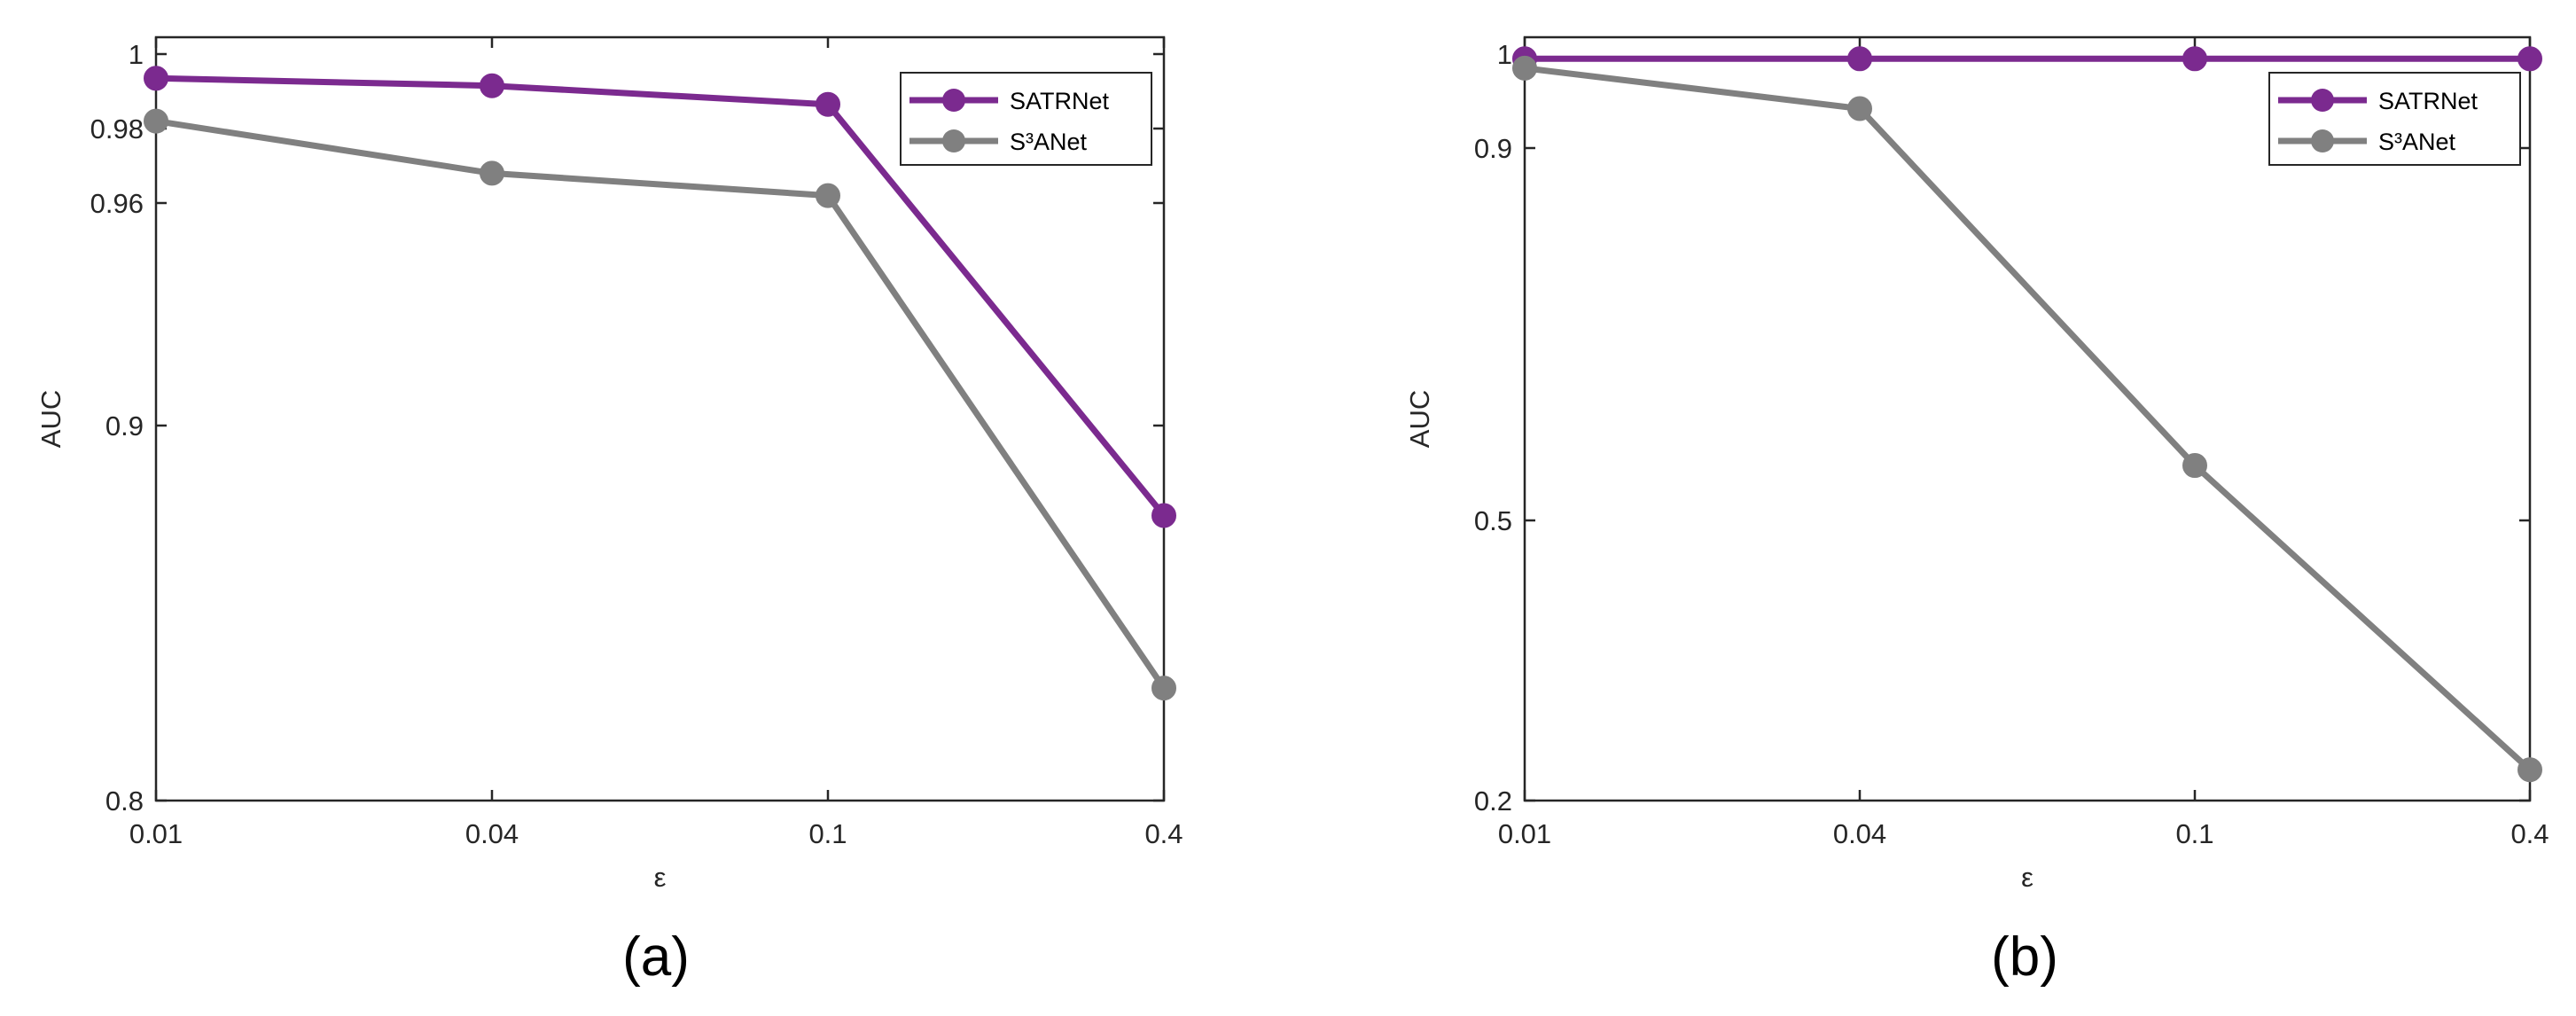 Image resolution: width=2576 pixels, height=1016 pixels. I want to click on y-tick-label: 0.5, so click(1493, 520).